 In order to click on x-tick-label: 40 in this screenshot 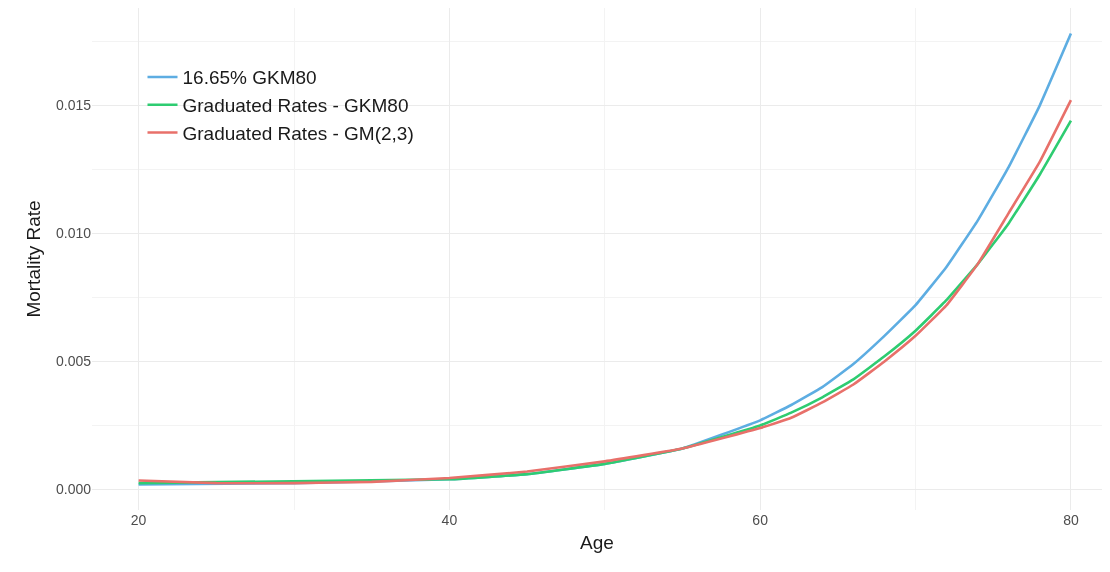, I will do `click(449, 520)`.